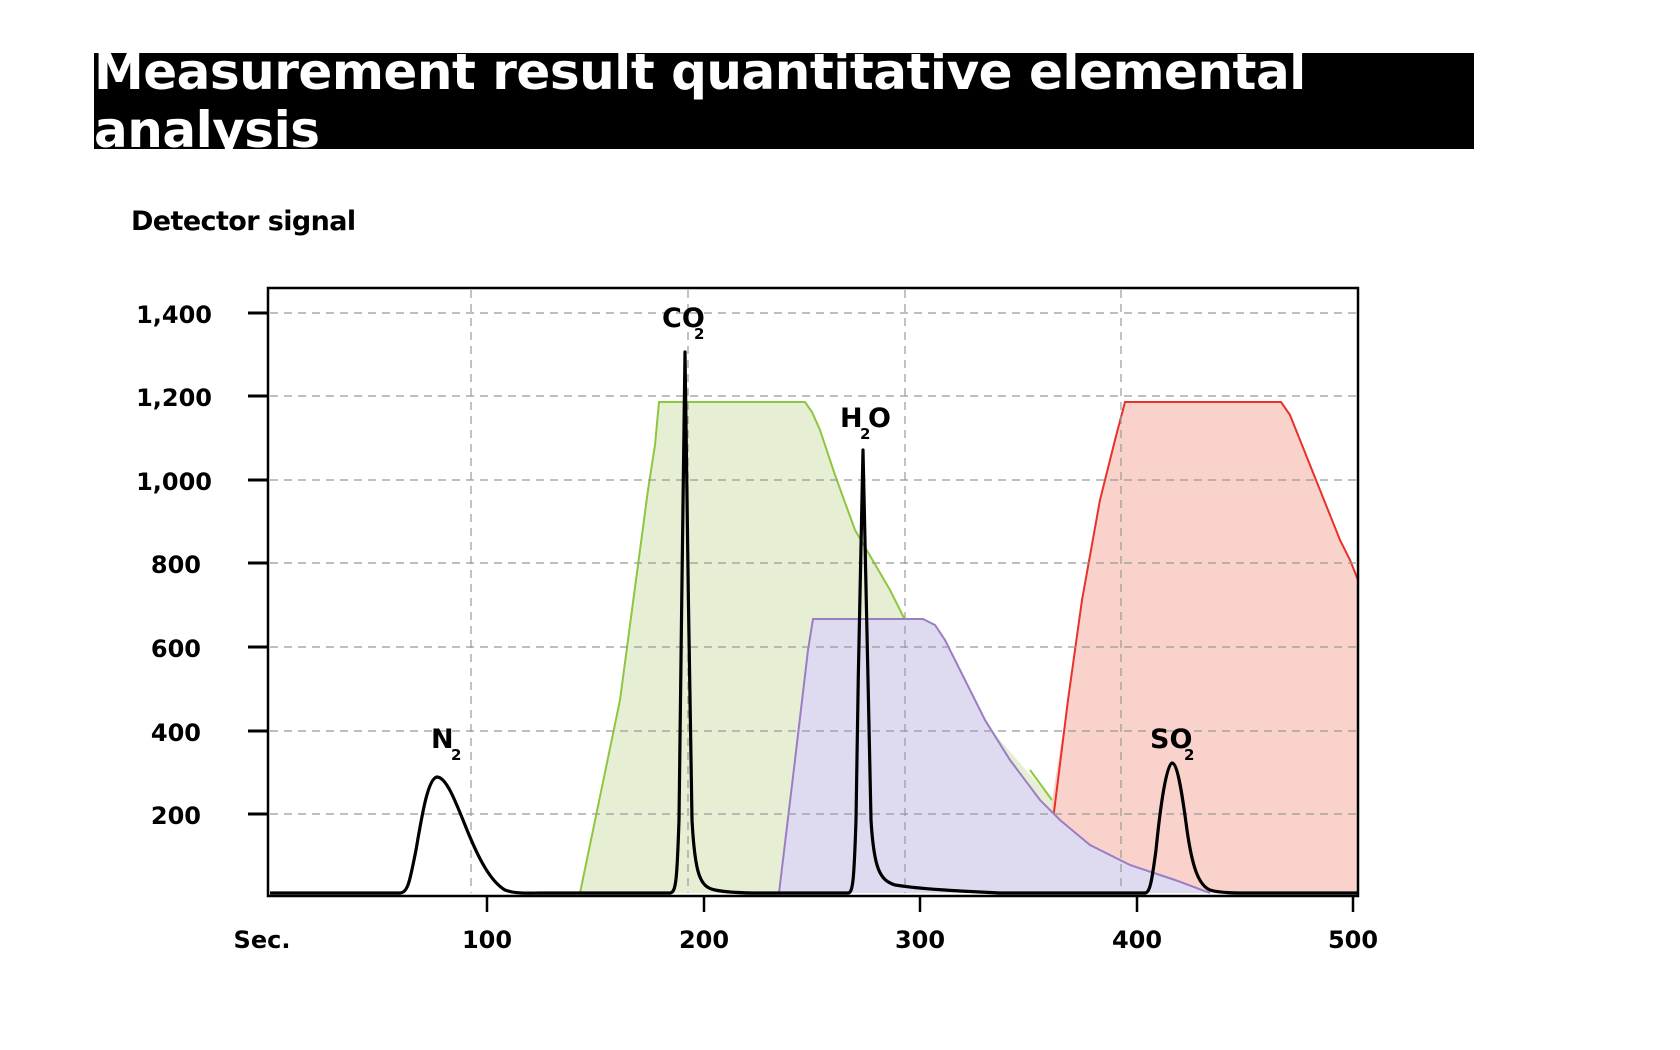  I want to click on h2o-range-line, so click(994, 756).